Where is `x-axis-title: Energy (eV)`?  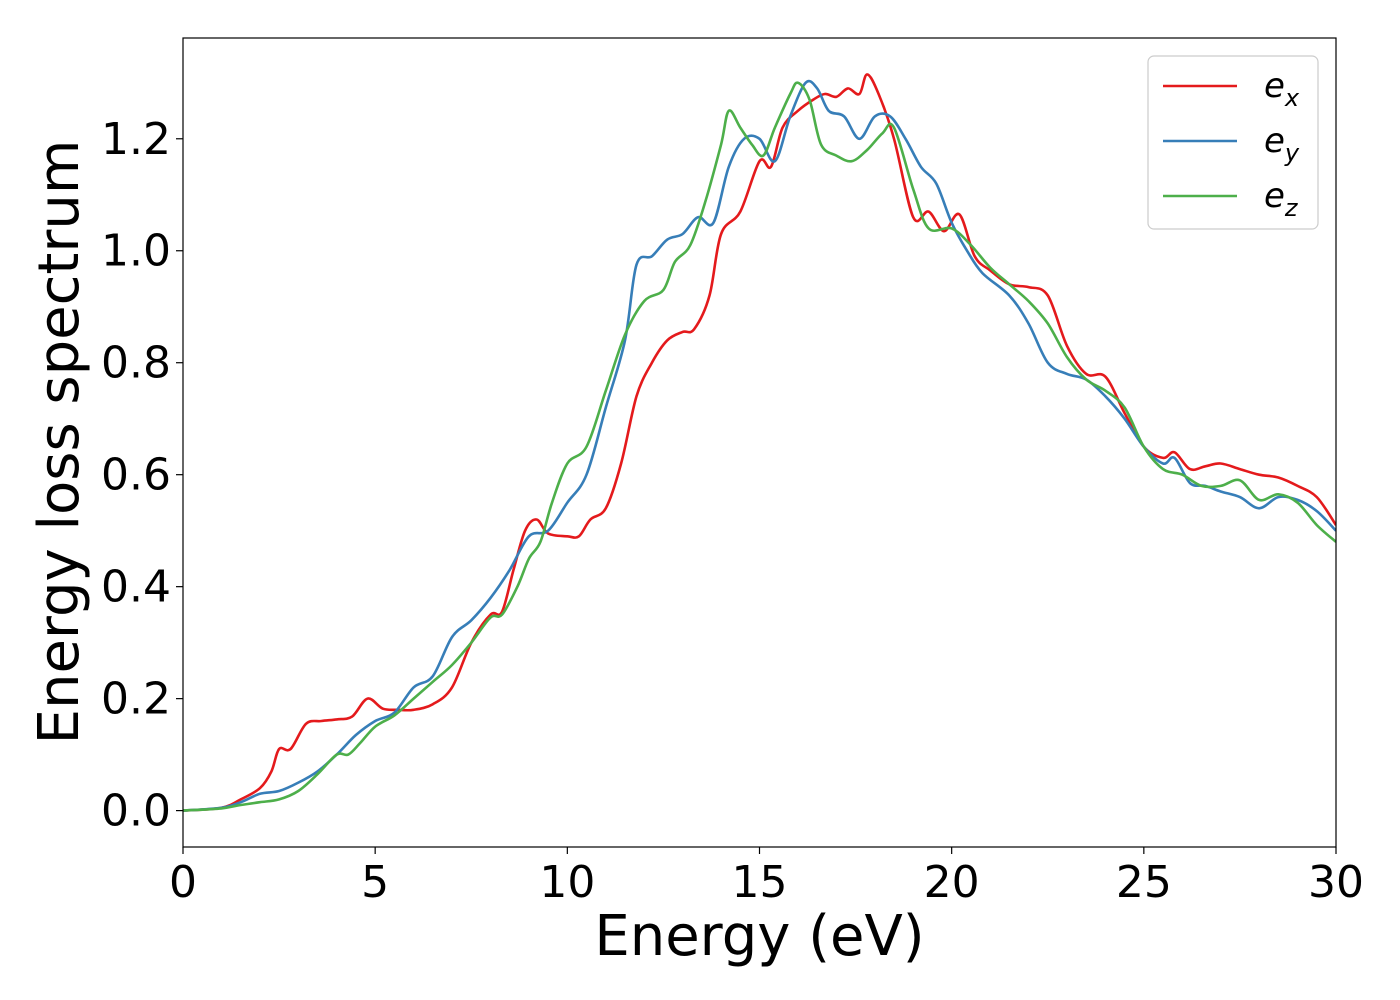
x-axis-title: Energy (eV) is located at coordinates (759, 936).